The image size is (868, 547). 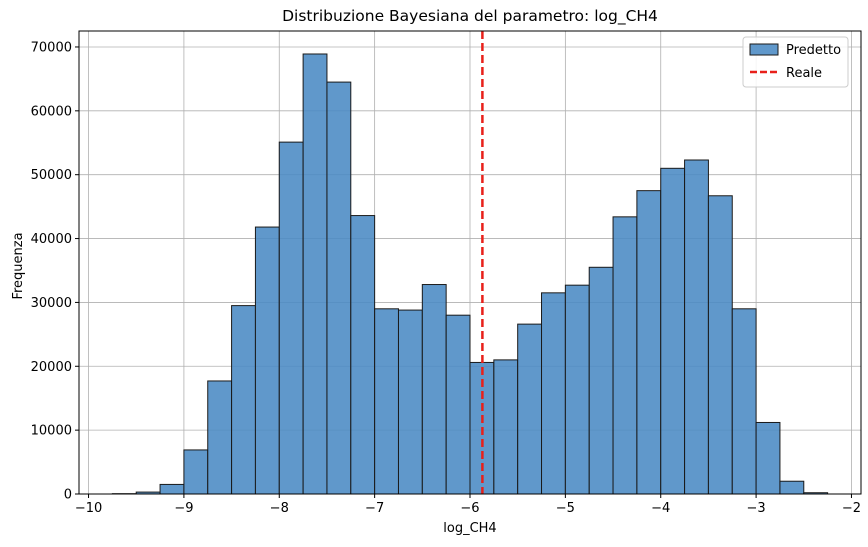 I want to click on legend-swatch-predetto, so click(x=764, y=49).